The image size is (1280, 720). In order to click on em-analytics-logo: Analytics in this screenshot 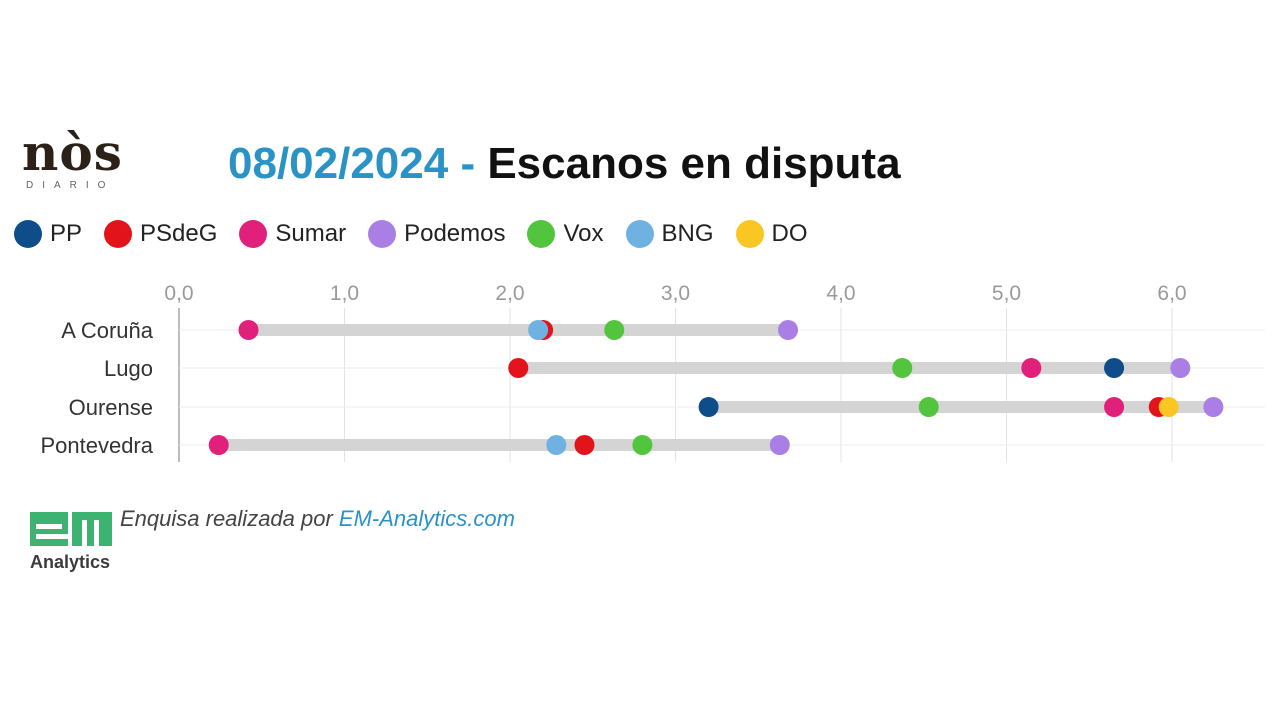, I will do `click(71, 541)`.